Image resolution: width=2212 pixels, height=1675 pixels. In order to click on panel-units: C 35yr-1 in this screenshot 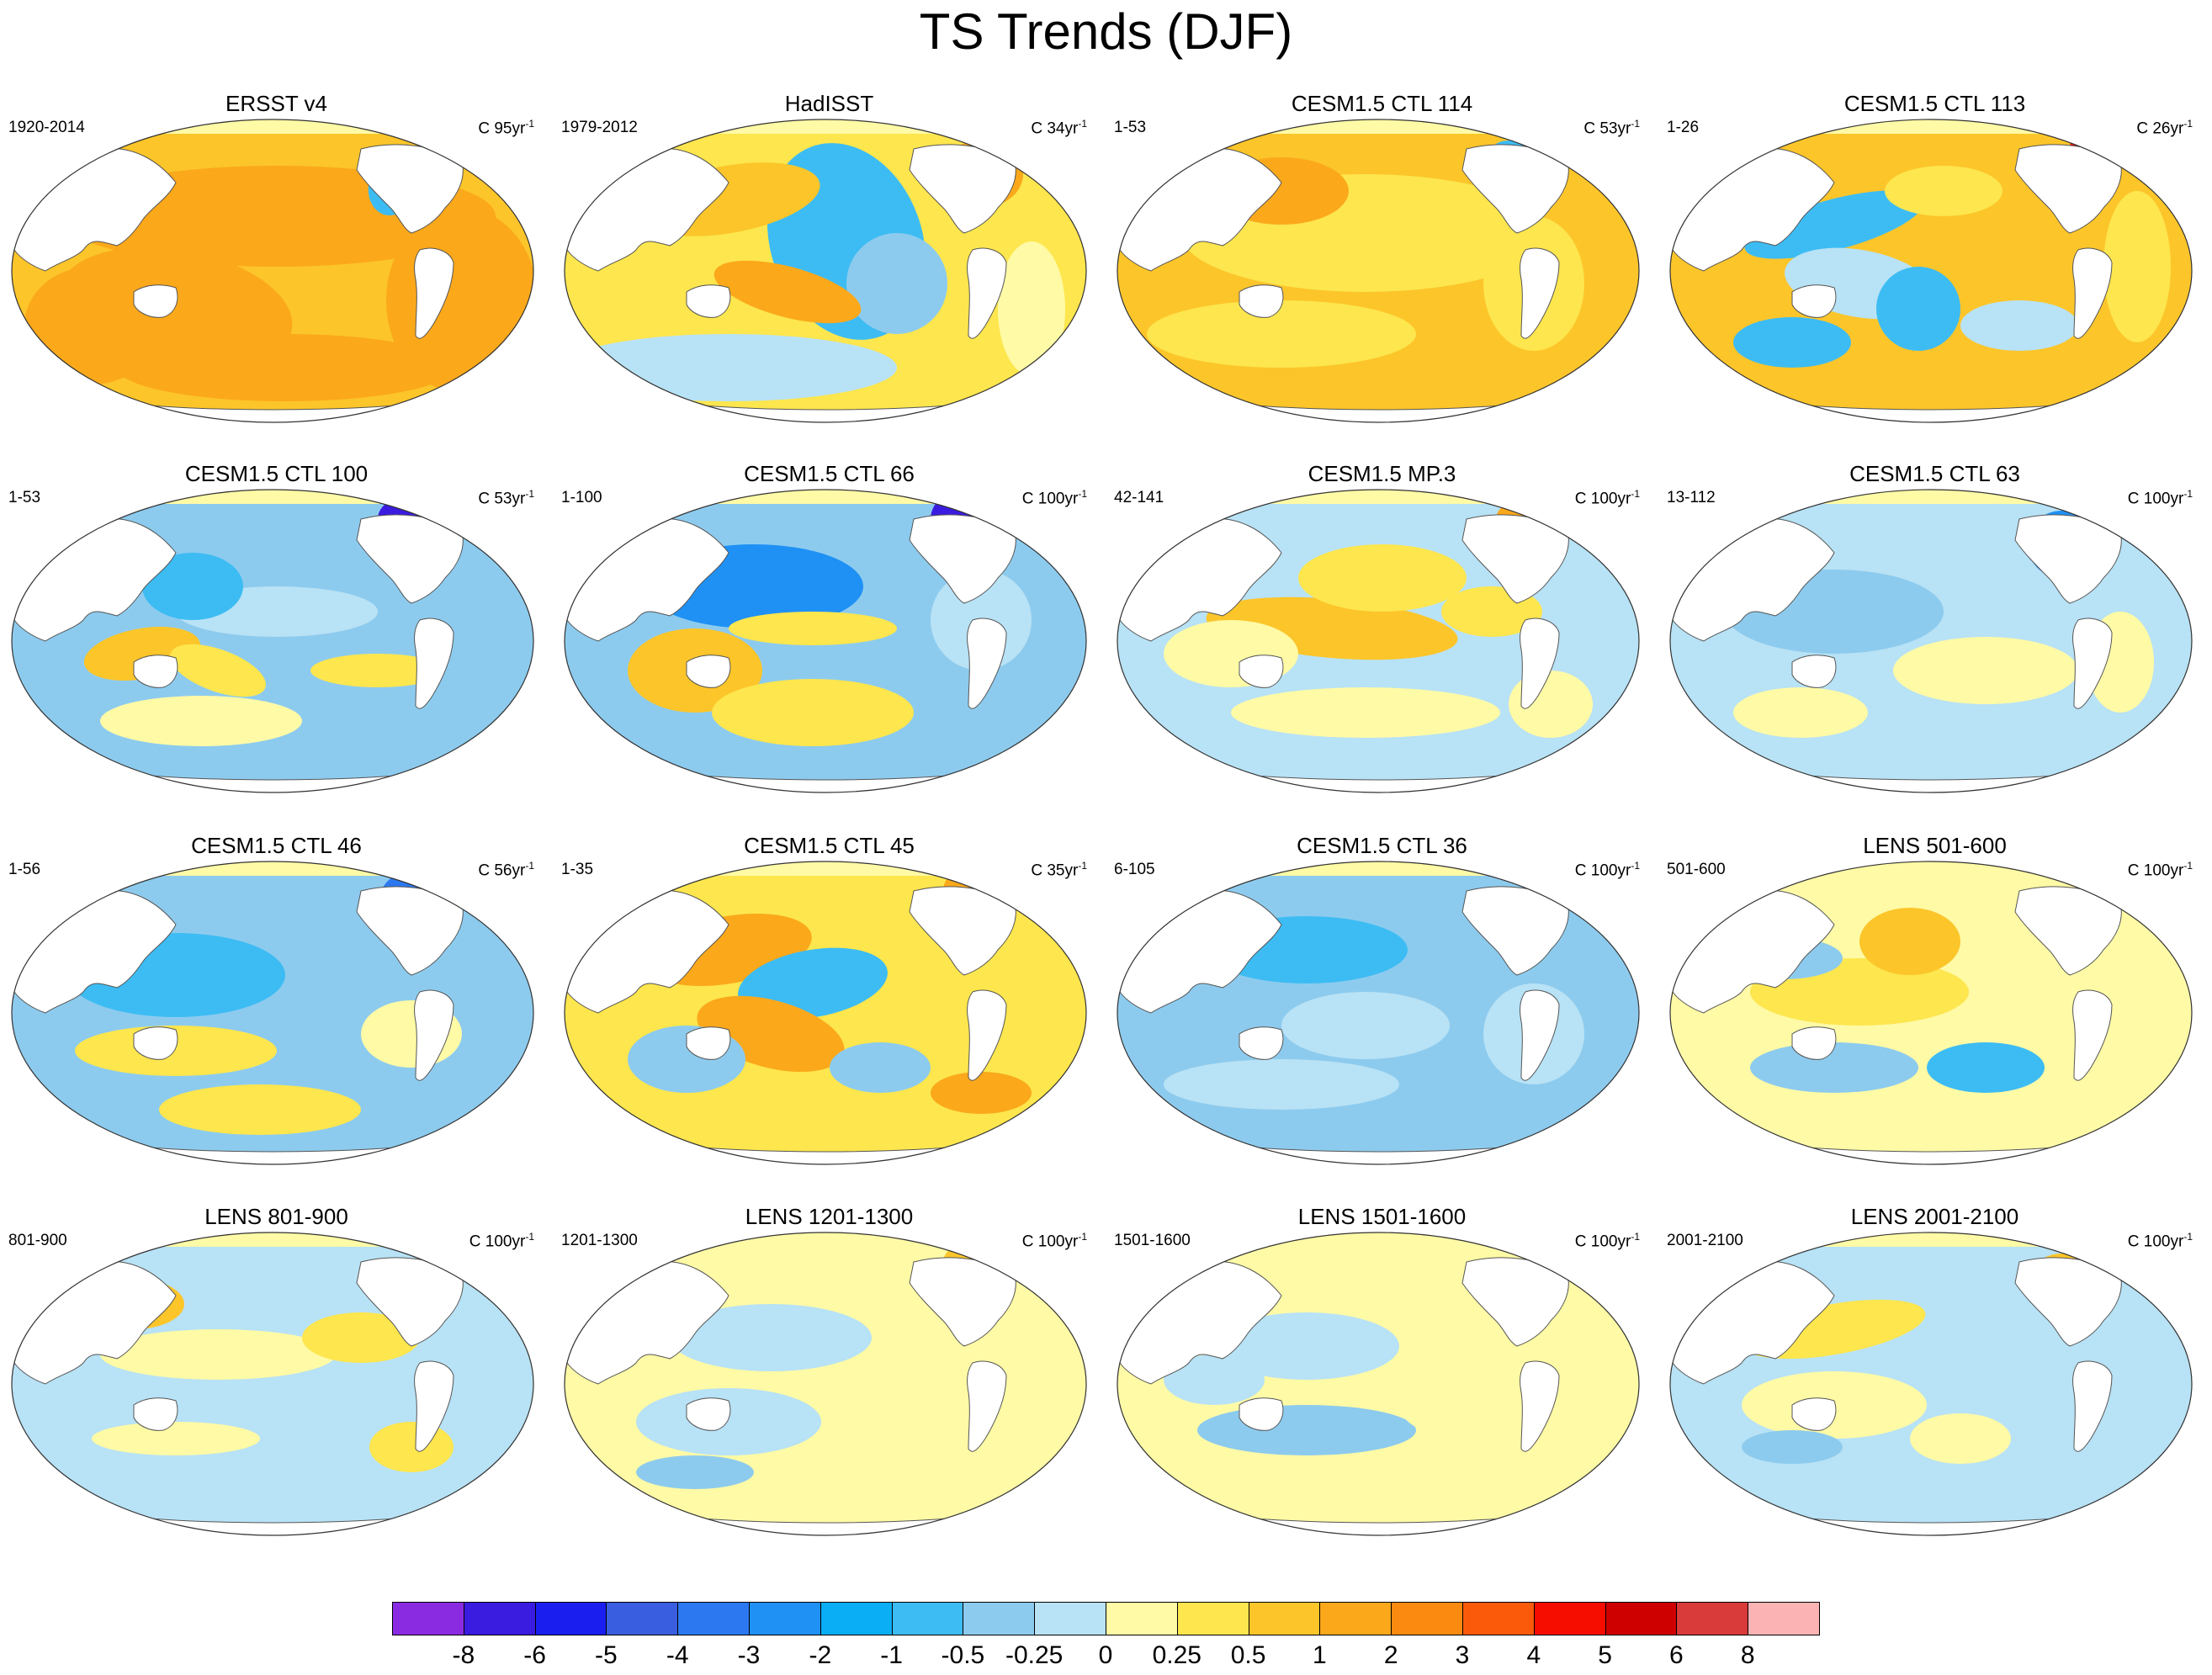, I will do `click(1059, 868)`.